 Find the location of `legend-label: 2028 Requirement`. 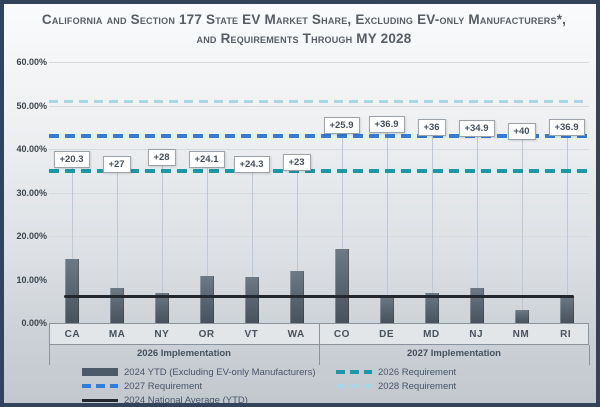

legend-label: 2028 Requirement is located at coordinates (417, 386).